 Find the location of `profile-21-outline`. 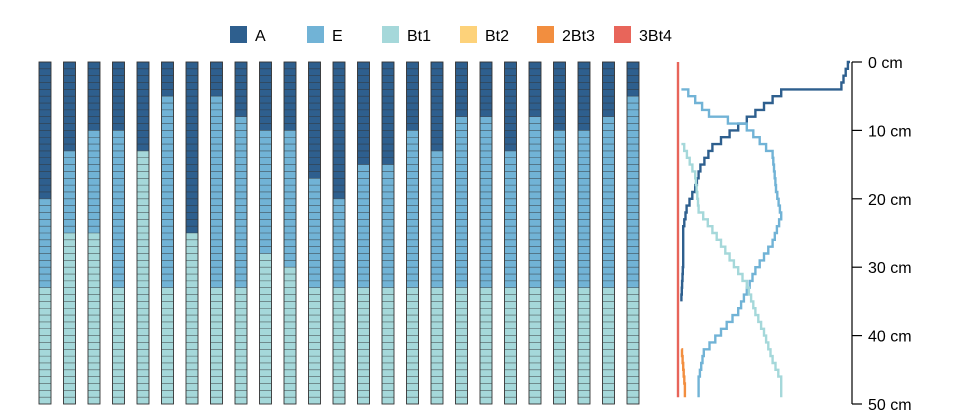

profile-21-outline is located at coordinates (535, 233).